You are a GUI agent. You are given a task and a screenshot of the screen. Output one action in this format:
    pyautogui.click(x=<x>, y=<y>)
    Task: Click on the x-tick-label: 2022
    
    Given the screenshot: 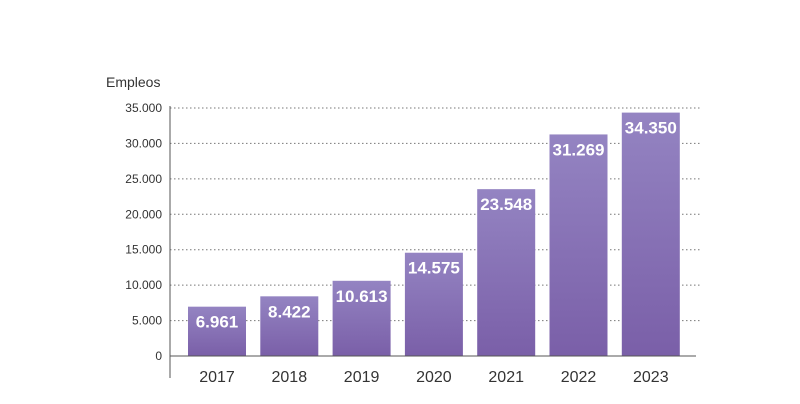 What is the action you would take?
    pyautogui.click(x=579, y=377)
    